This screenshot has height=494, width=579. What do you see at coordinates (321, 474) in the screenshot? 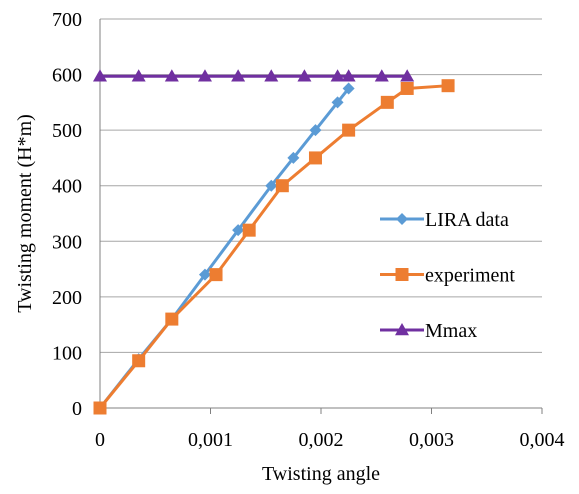
I see `x-axis-title: Twisting angle` at bounding box center [321, 474].